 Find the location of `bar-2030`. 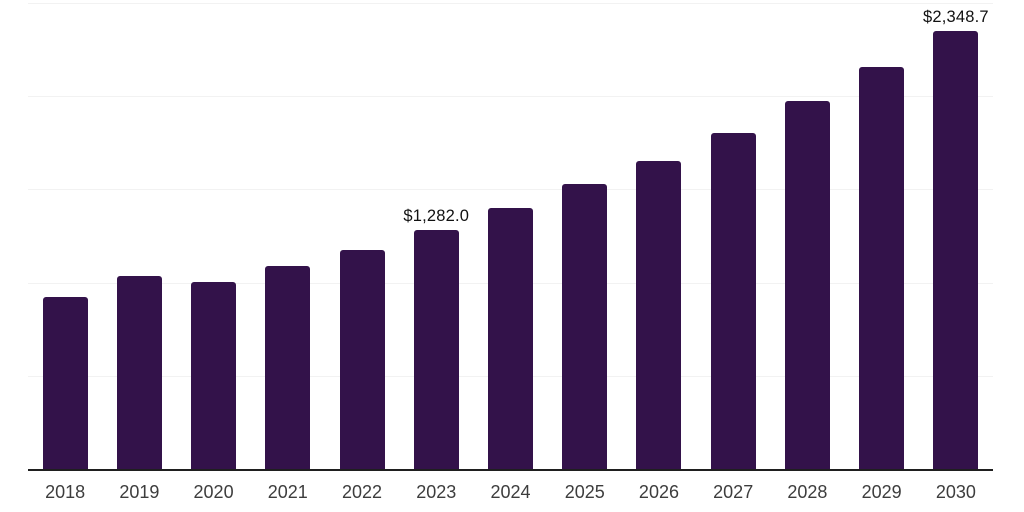

bar-2030 is located at coordinates (956, 250).